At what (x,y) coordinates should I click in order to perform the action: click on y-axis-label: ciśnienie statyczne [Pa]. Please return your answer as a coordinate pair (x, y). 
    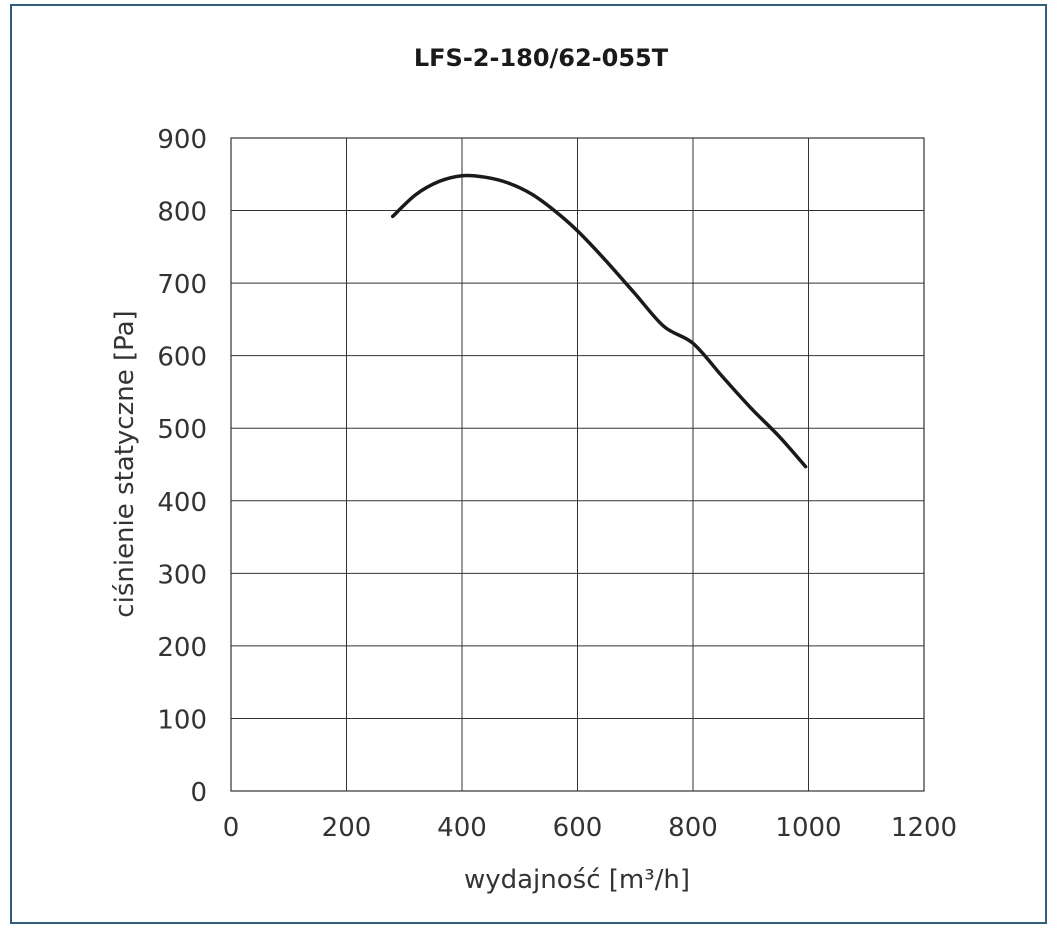
    Looking at the image, I should click on (125, 463).